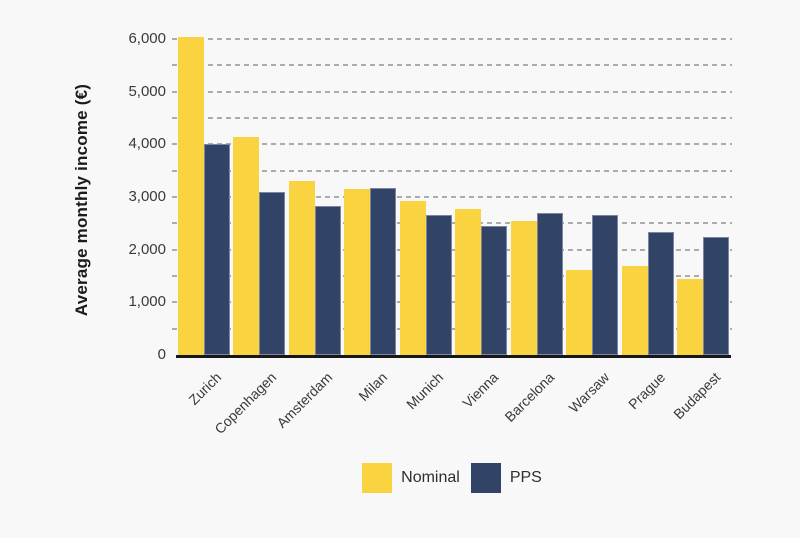  I want to click on legend: Nominal PPS, so click(452, 478).